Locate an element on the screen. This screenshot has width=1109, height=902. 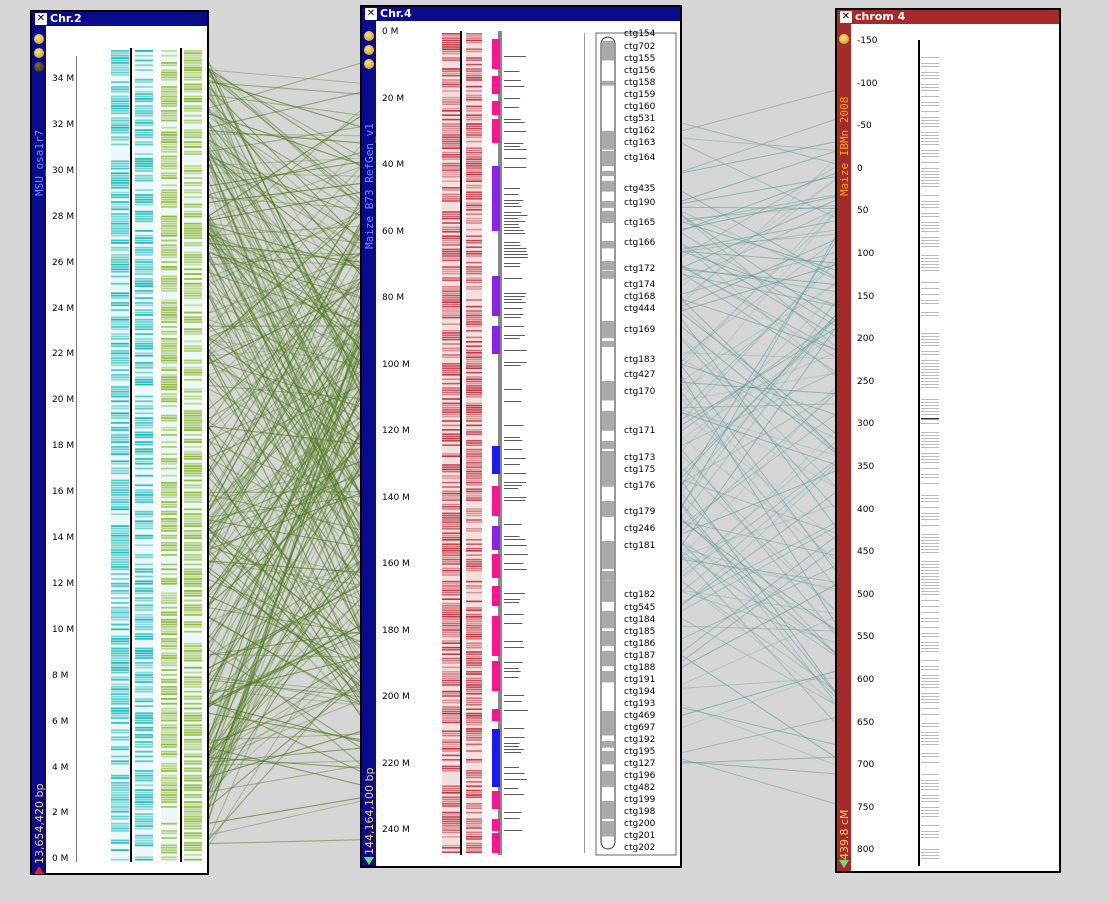
contig-label: ctg199 is located at coordinates (640, 800).